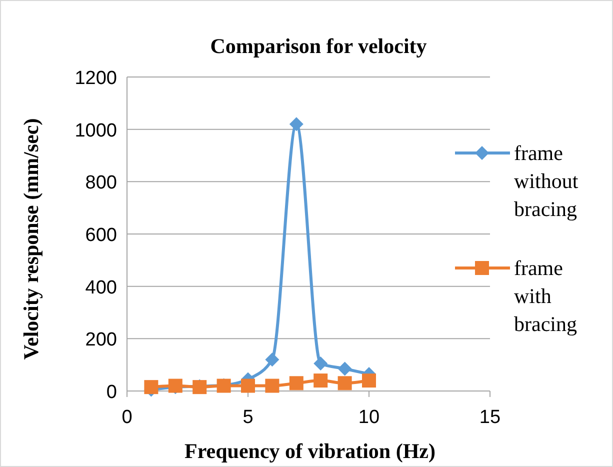 The image size is (613, 467). Describe the element at coordinates (111, 392) in the screenshot. I see `y-tick-label: 0` at that location.